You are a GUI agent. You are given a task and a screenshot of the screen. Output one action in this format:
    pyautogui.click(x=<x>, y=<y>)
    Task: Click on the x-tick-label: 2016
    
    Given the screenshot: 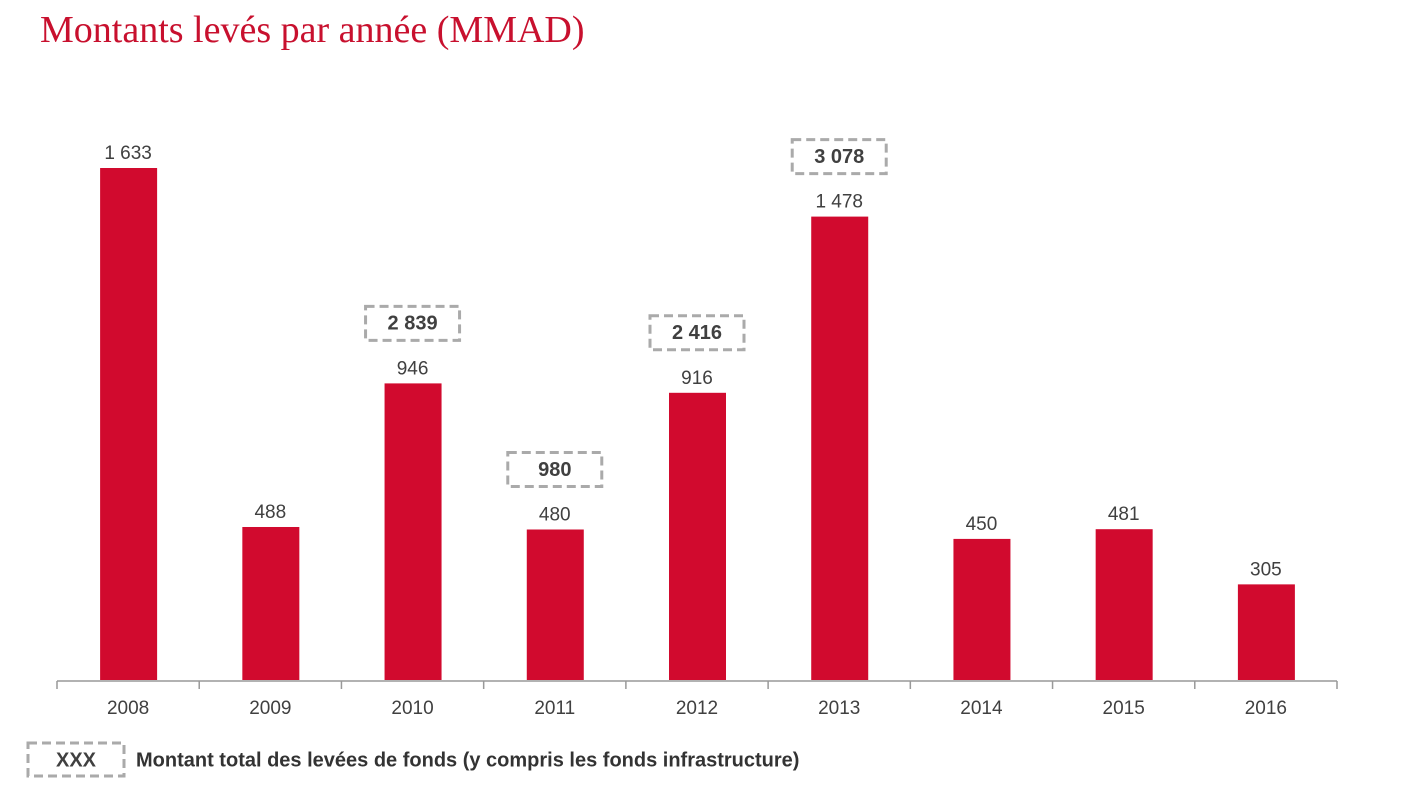 What is the action you would take?
    pyautogui.click(x=1266, y=708)
    